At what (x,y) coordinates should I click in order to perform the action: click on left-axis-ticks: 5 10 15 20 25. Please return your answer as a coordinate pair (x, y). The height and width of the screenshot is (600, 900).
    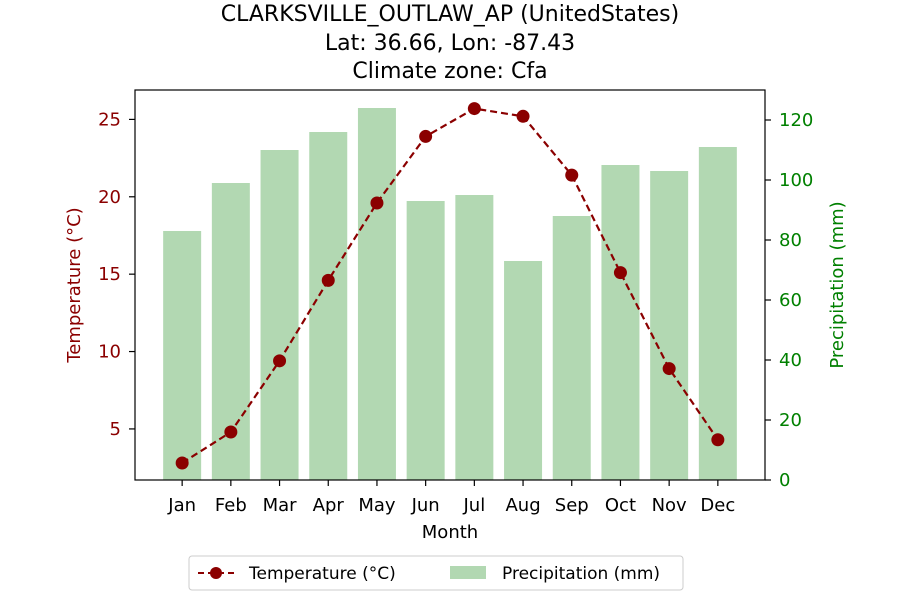
    Looking at the image, I should click on (116, 274).